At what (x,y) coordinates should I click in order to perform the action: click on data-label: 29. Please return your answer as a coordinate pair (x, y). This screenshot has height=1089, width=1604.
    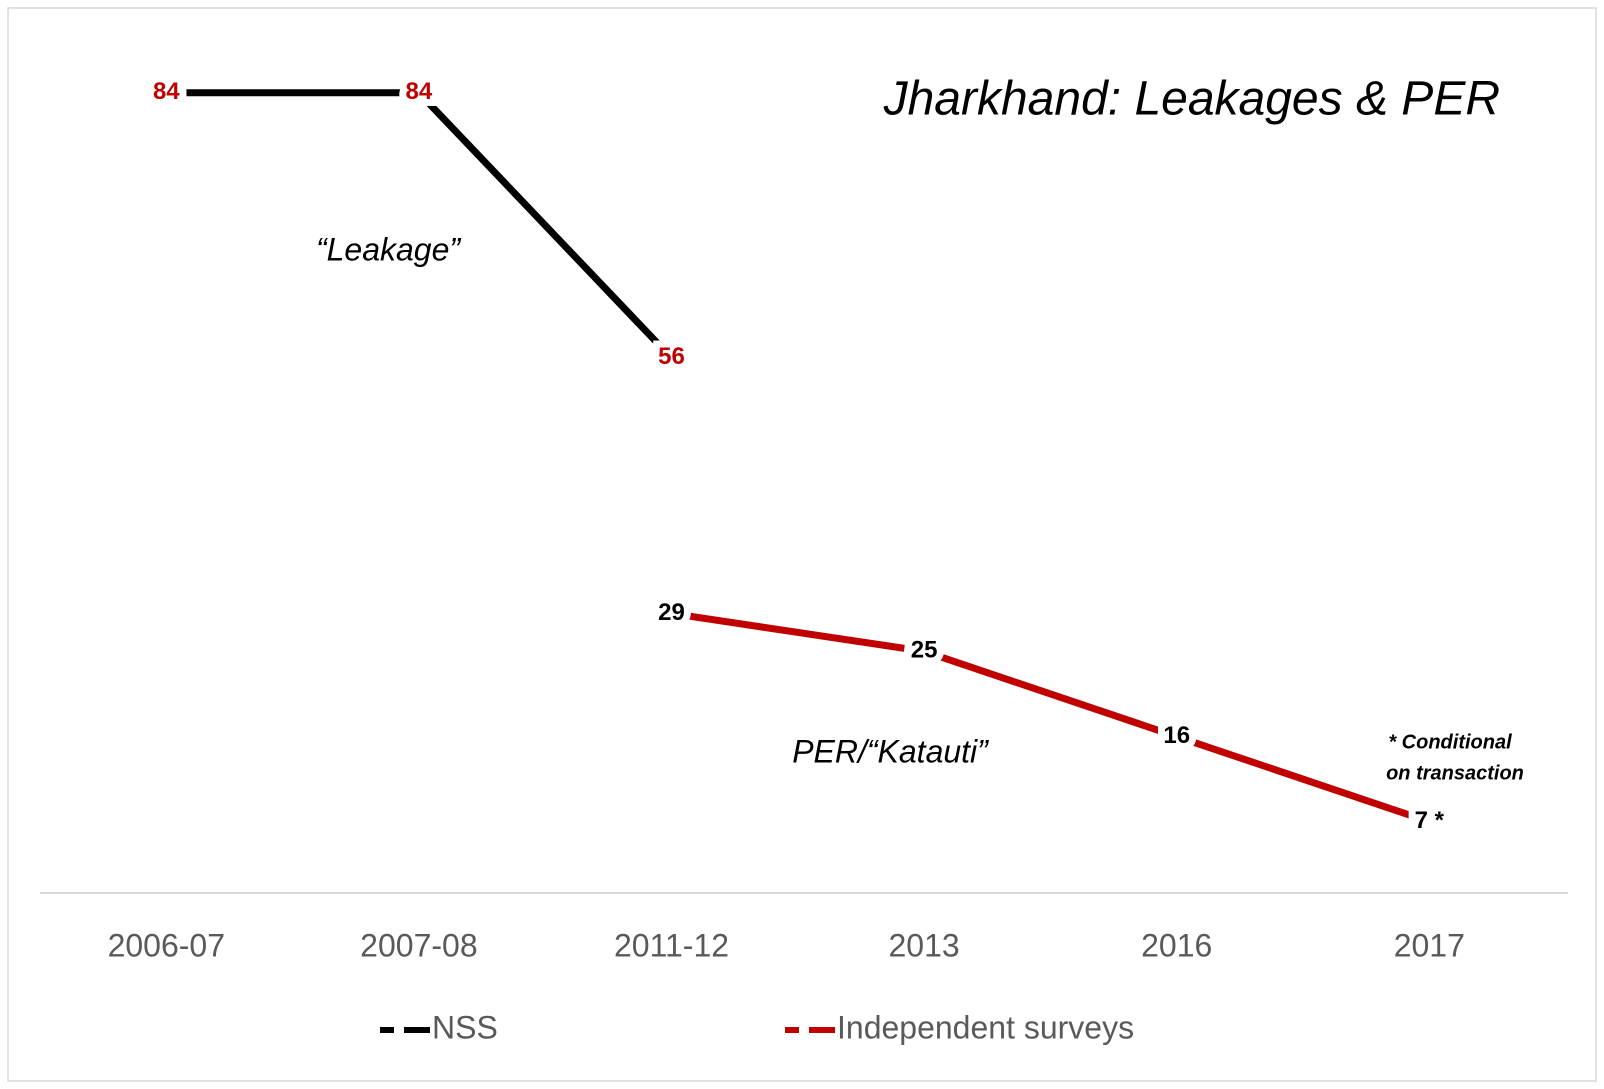
    Looking at the image, I should click on (671, 612).